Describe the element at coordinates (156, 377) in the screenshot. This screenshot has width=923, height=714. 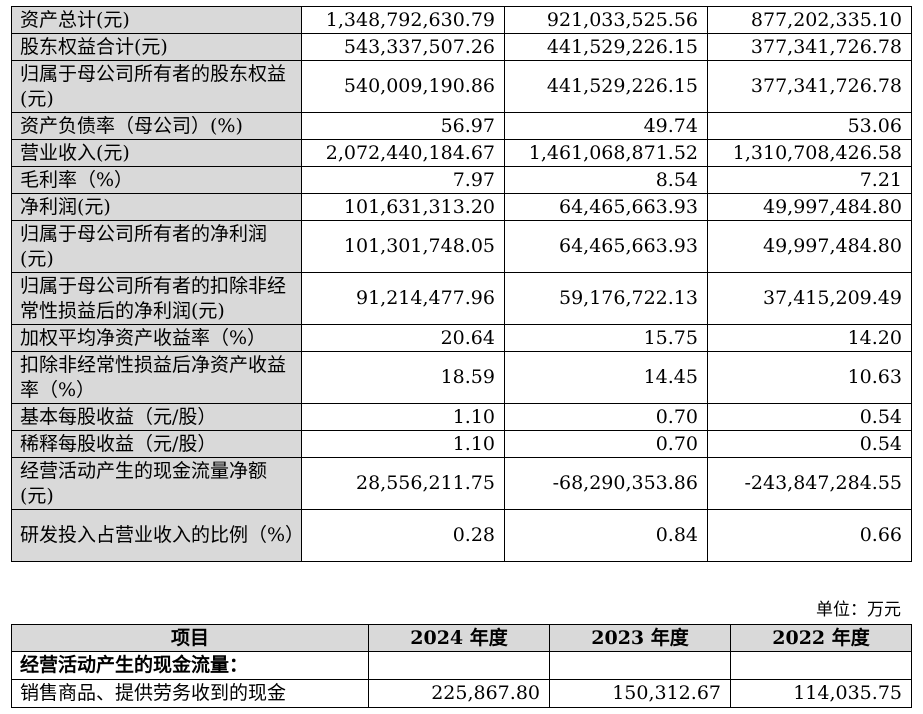
I see `row-label: 扣除非经常性损益后净资产收益率（%）` at that location.